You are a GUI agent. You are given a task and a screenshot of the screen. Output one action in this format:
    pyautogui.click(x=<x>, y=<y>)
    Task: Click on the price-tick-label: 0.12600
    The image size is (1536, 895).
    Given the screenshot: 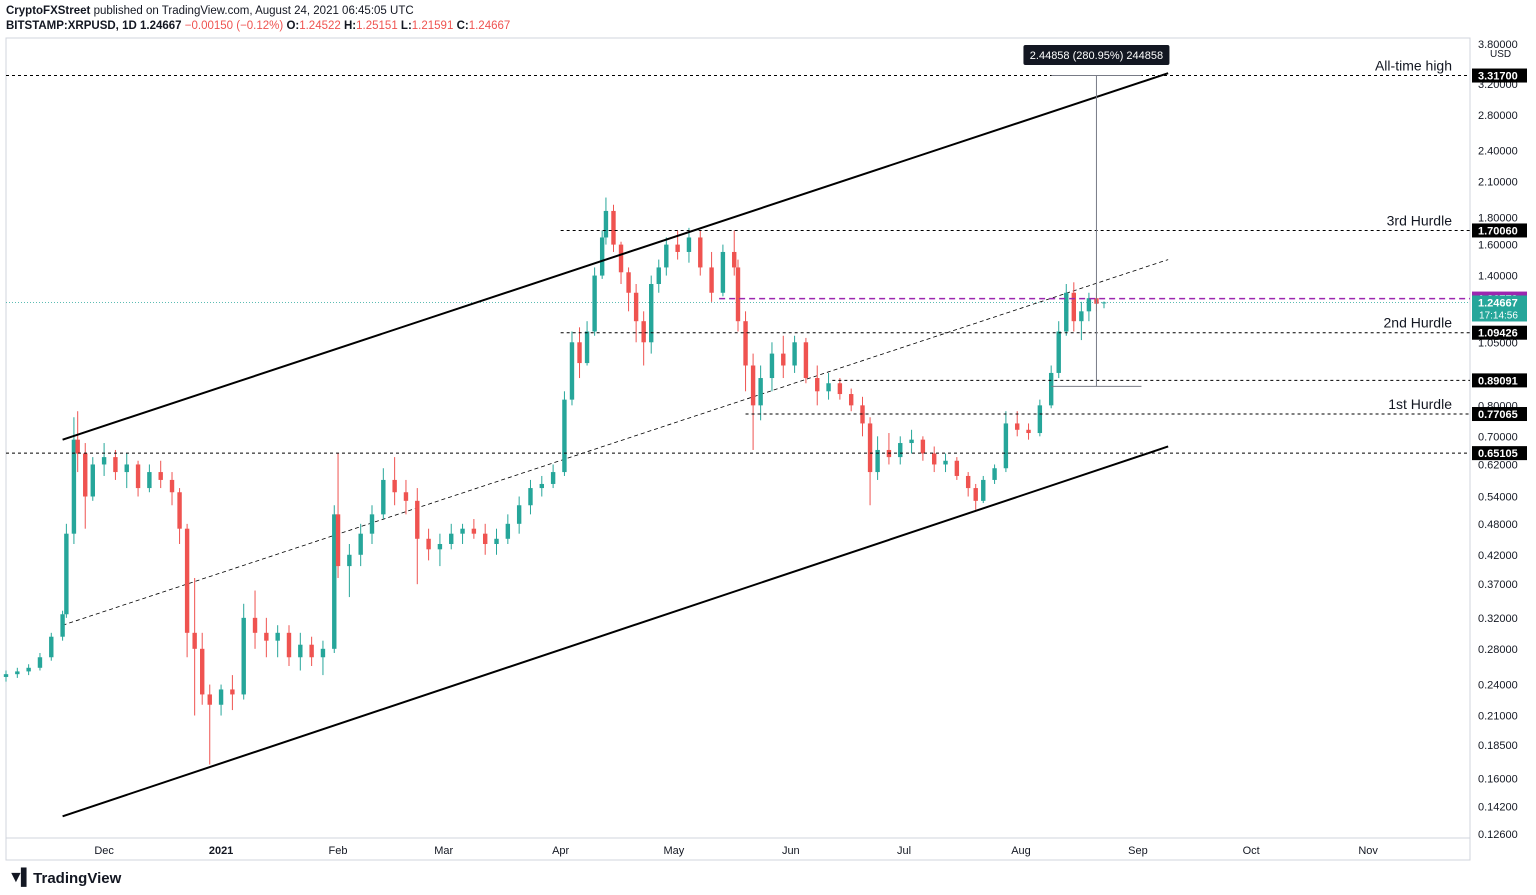 What is the action you would take?
    pyautogui.click(x=1498, y=835)
    